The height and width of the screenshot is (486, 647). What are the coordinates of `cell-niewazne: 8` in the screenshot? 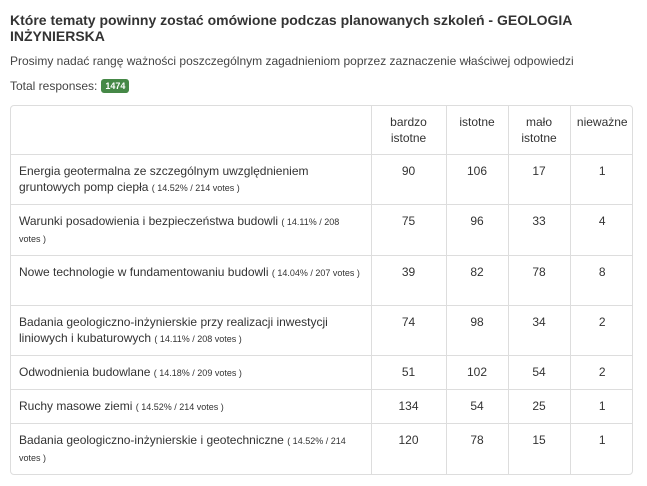 It's located at (600, 280).